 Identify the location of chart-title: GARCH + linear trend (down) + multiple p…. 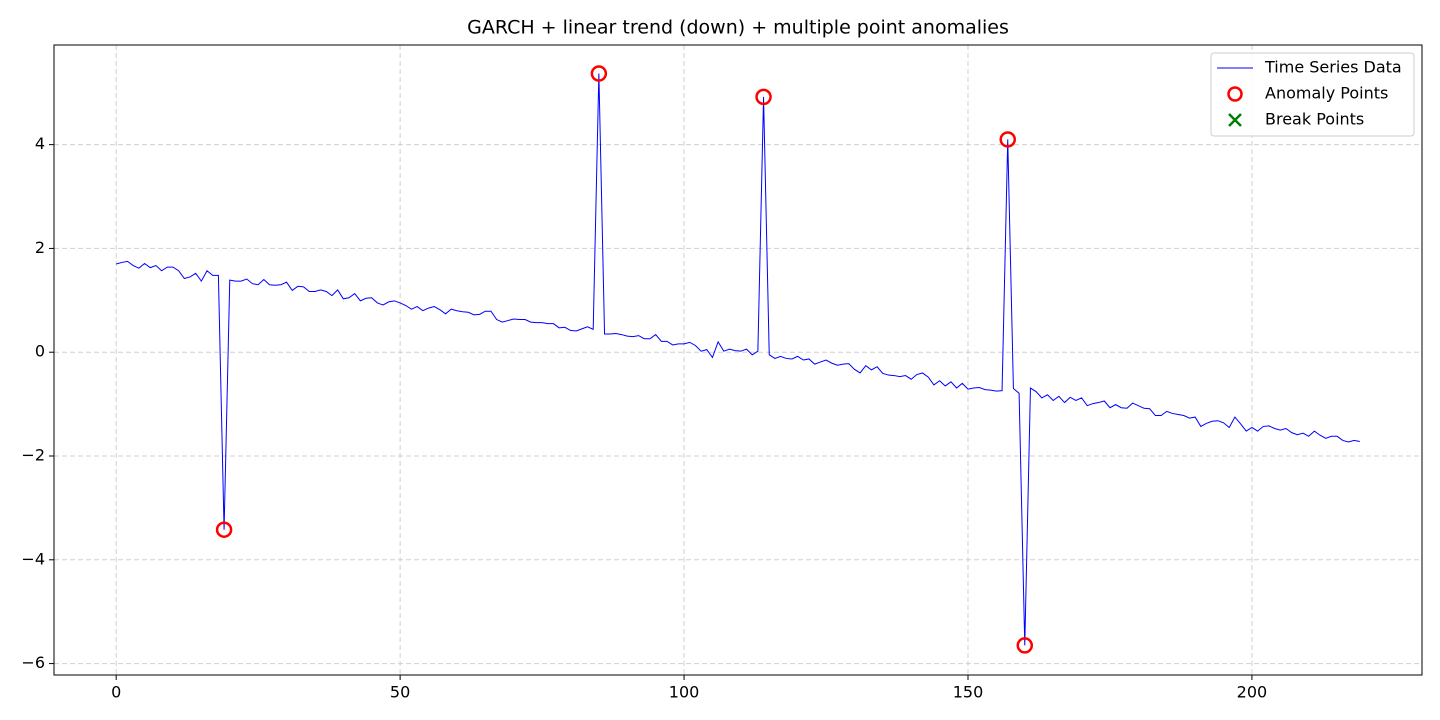
(738, 28).